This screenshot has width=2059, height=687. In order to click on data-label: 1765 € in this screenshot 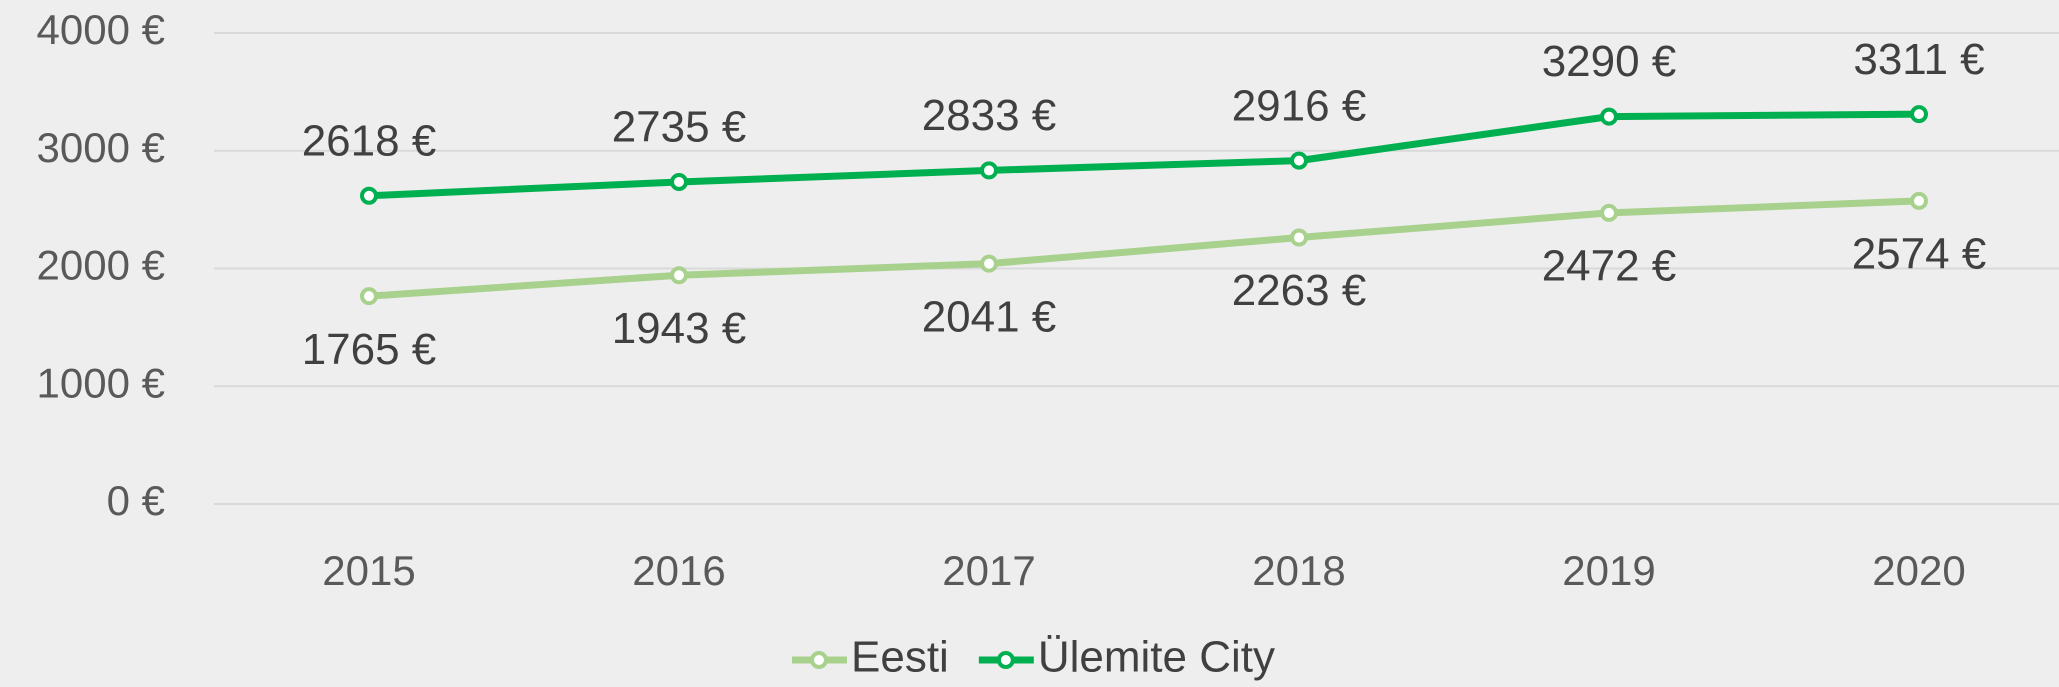, I will do `click(369, 349)`.